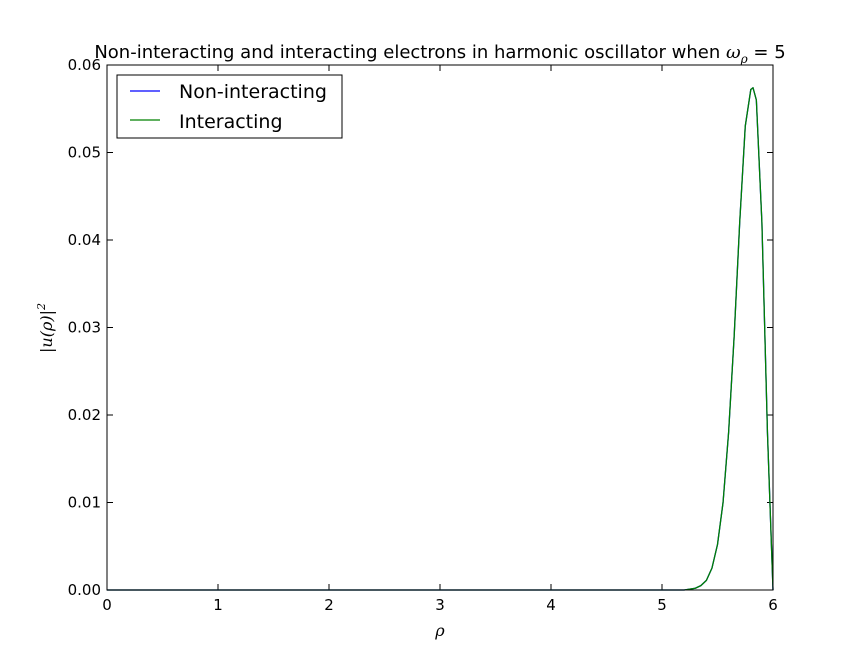  Describe the element at coordinates (84, 328) in the screenshot. I see `y-tick-label: 0.03` at that location.